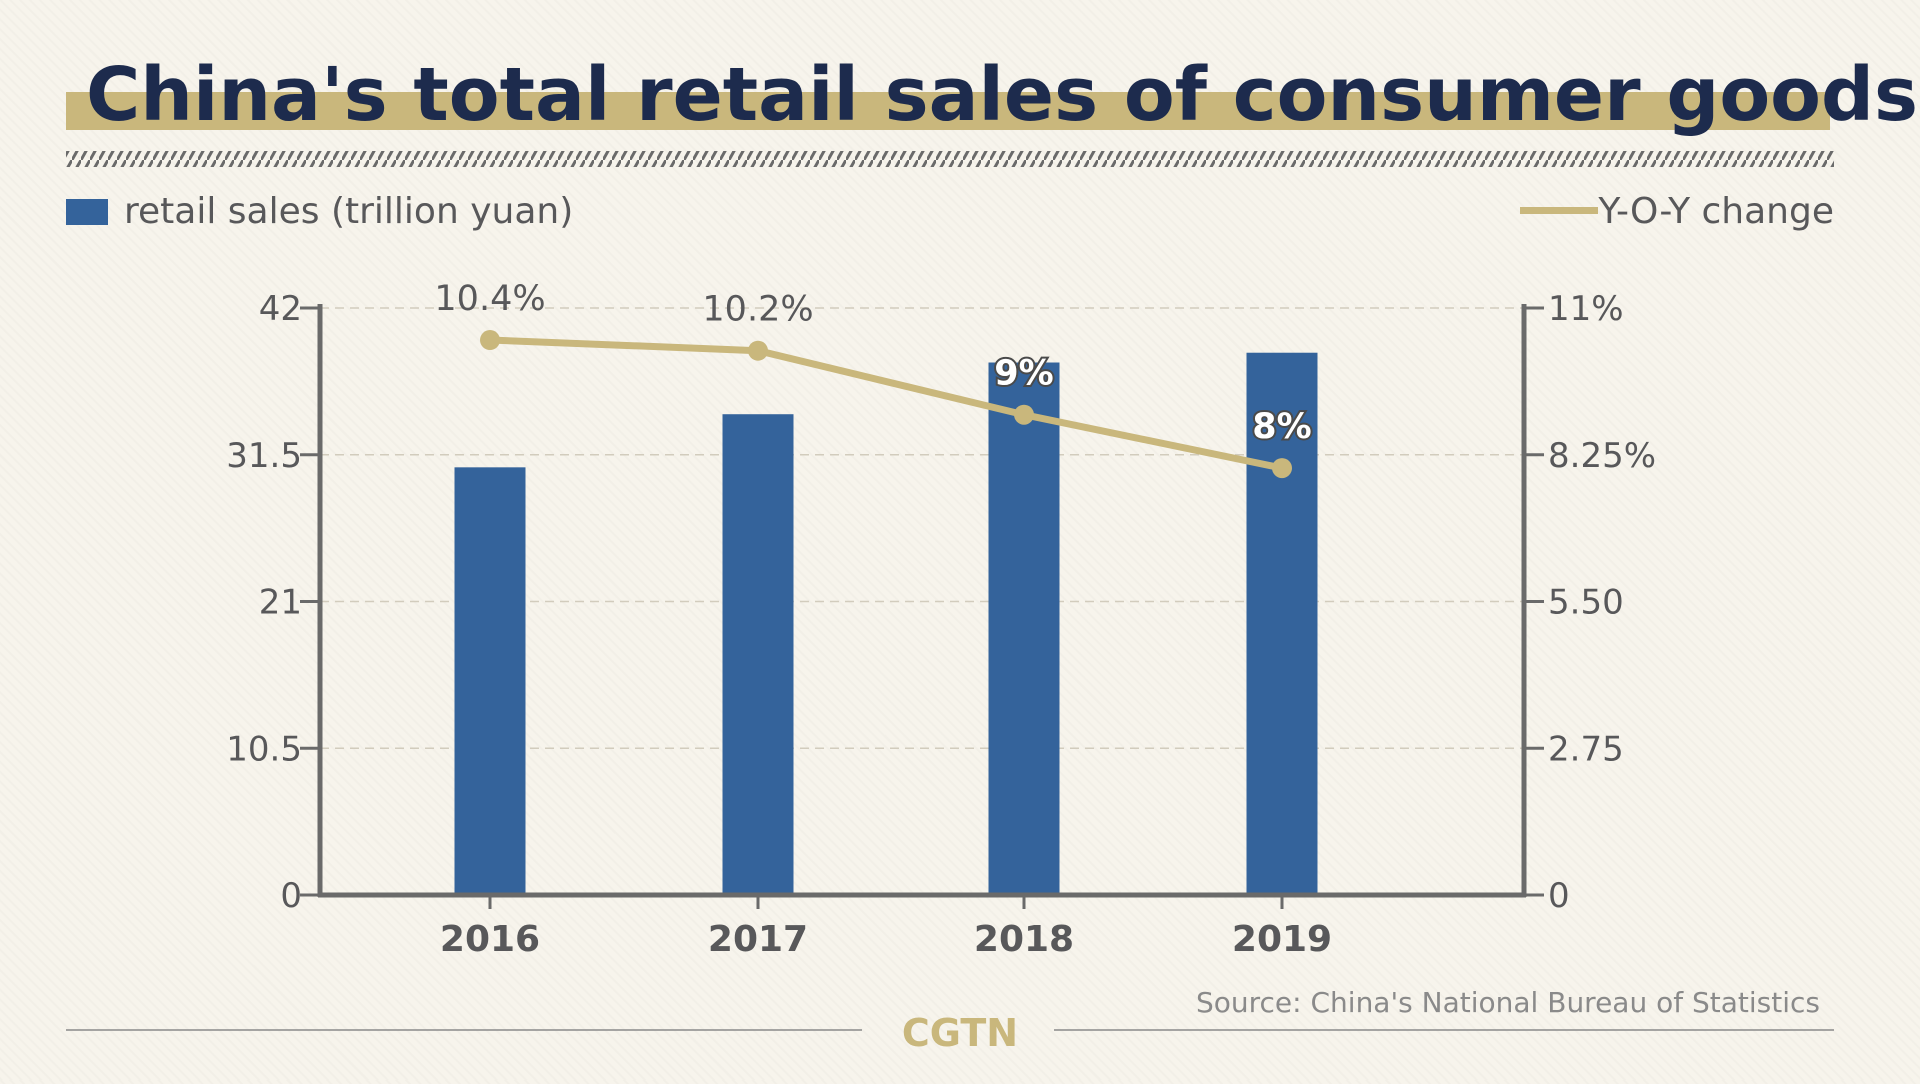  Describe the element at coordinates (1023, 374) in the screenshot. I see `data-label-yoy-2018: 9%` at that location.